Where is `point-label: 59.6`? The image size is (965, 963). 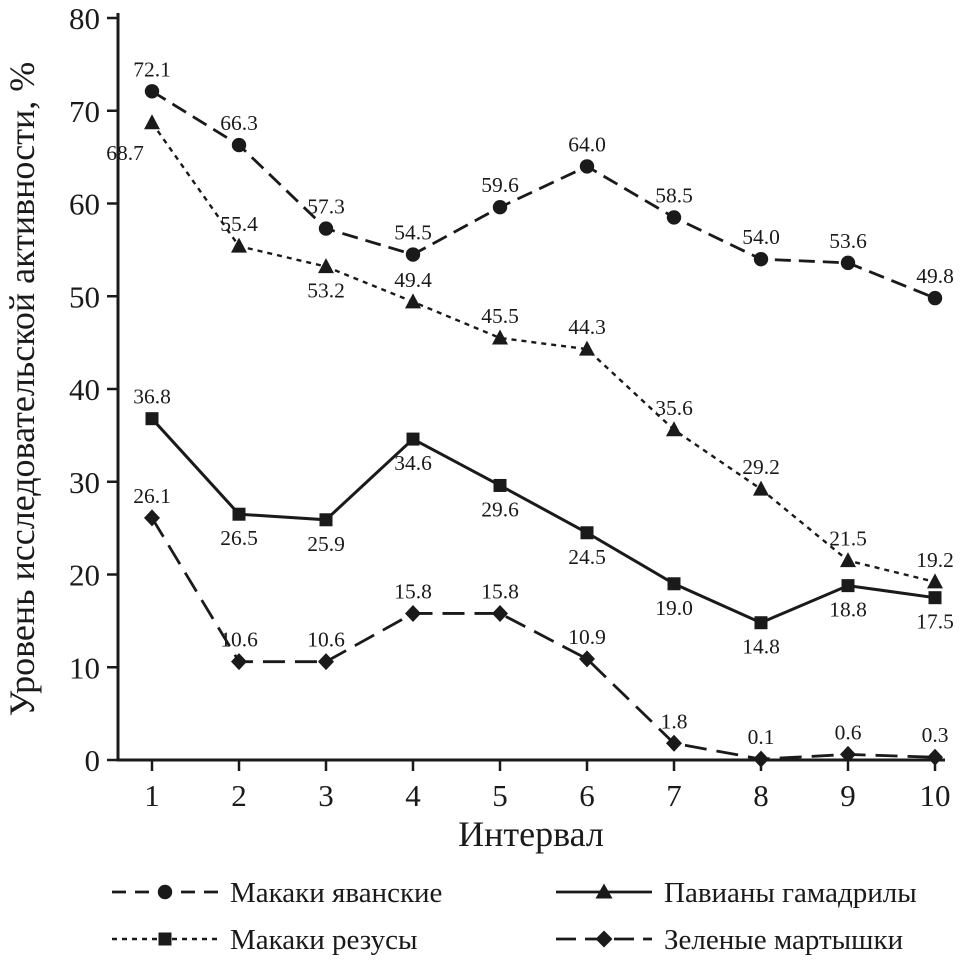
point-label: 59.6 is located at coordinates (500, 185).